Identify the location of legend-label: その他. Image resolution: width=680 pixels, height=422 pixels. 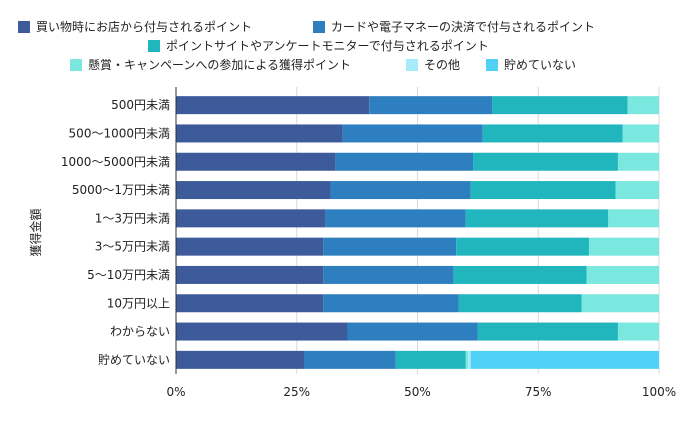
(442, 65).